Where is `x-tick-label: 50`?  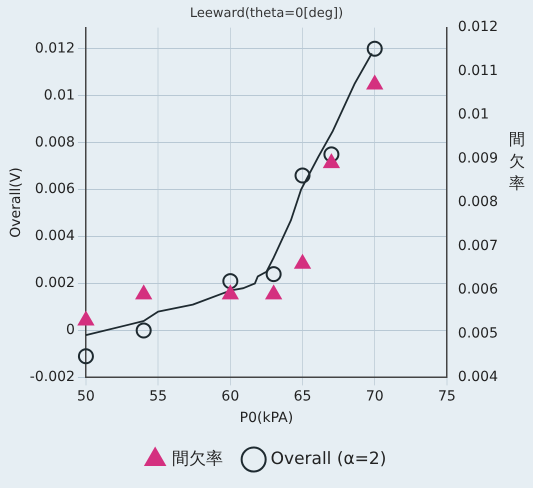
x-tick-label: 50 is located at coordinates (86, 396).